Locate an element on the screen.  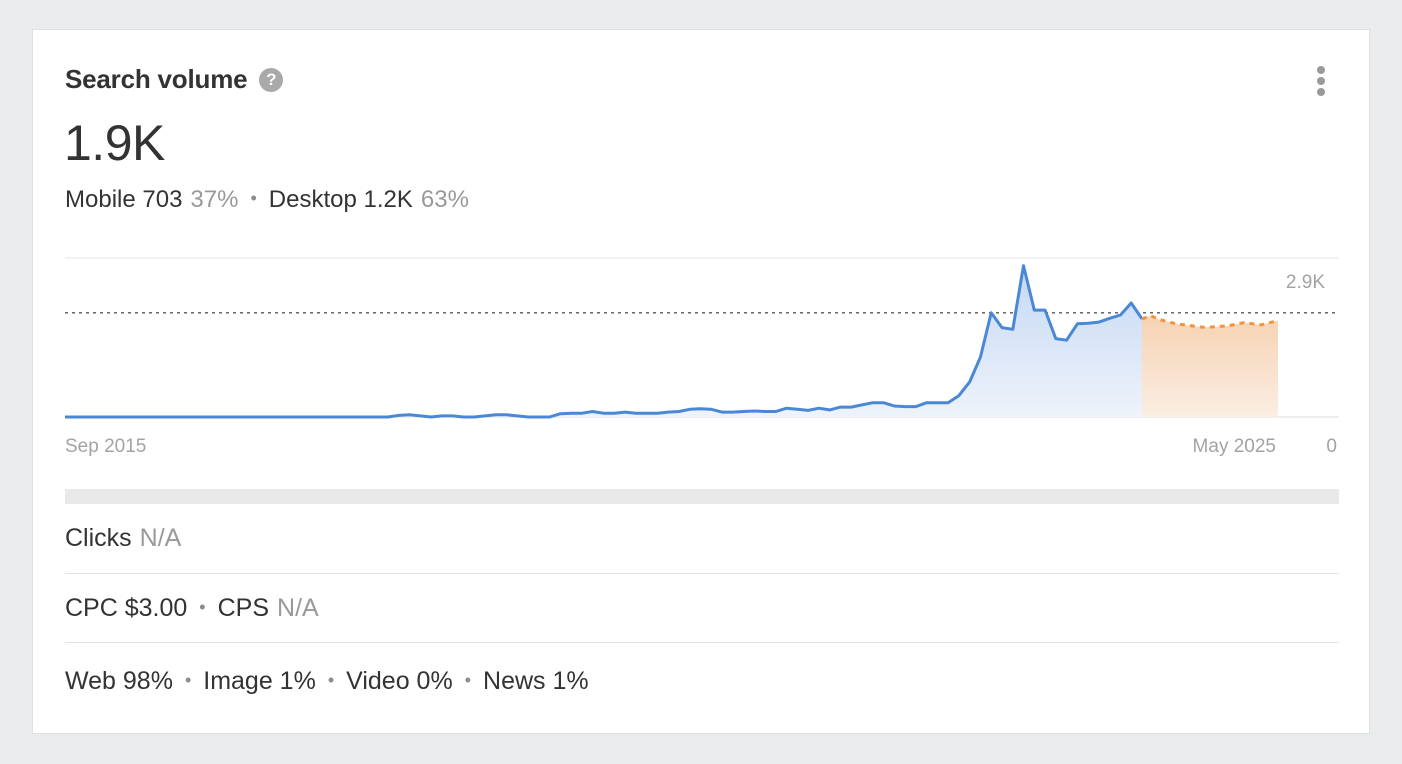
forecast-area is located at coordinates (1210, 366).